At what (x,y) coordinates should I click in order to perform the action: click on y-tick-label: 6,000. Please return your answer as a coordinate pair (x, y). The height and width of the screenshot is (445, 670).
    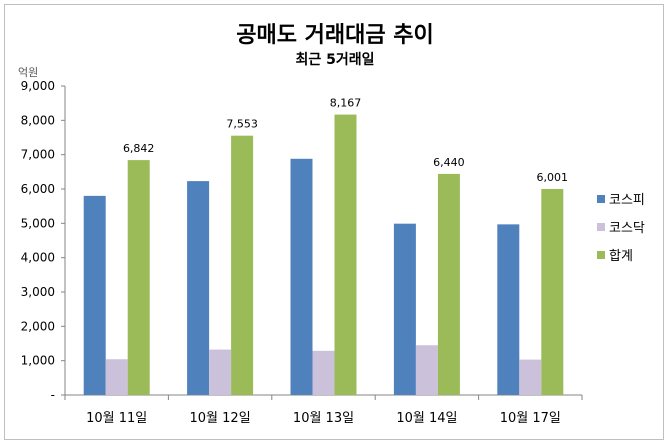
    Looking at the image, I should click on (38, 189).